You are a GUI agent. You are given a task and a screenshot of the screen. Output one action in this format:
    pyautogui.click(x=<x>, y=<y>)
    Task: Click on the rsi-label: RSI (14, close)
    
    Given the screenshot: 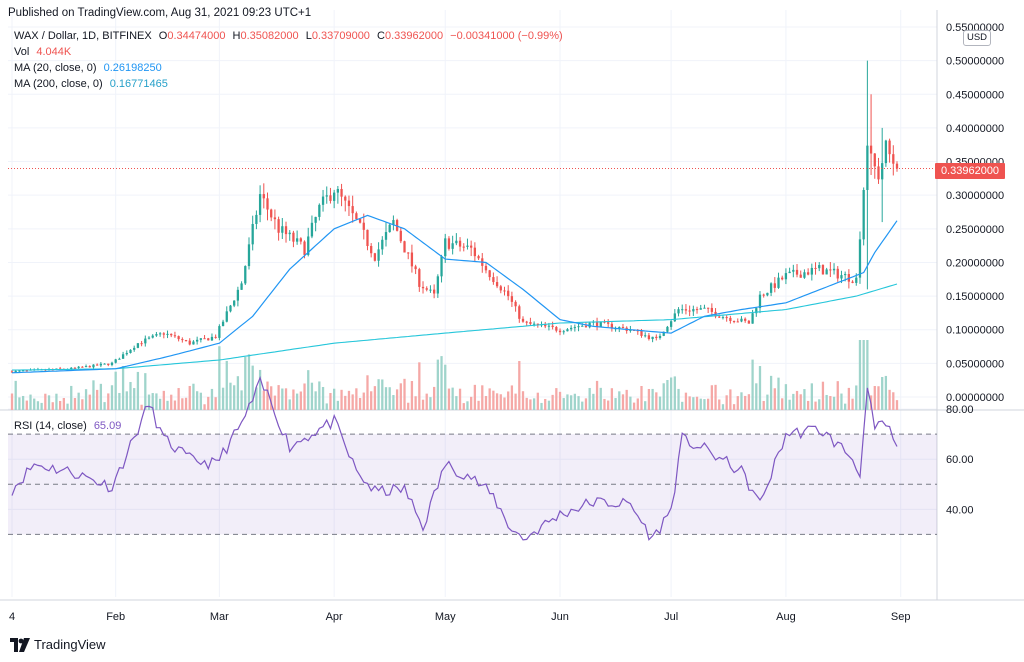 What is the action you would take?
    pyautogui.click(x=50, y=426)
    